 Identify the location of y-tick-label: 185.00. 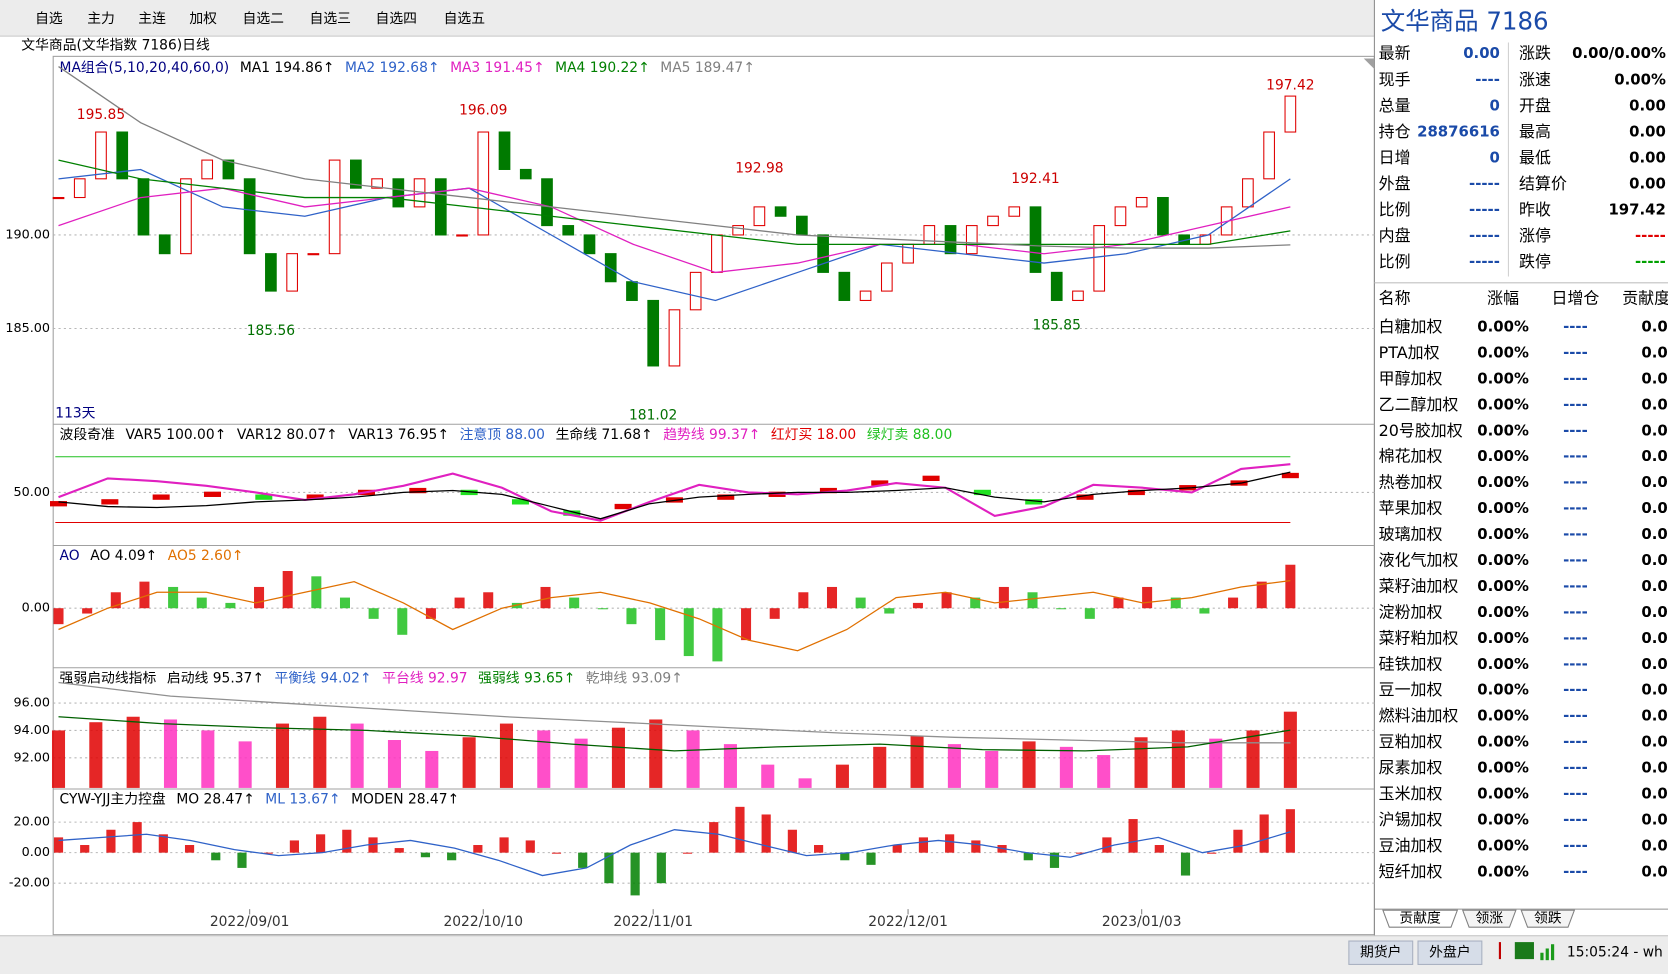
(27, 328).